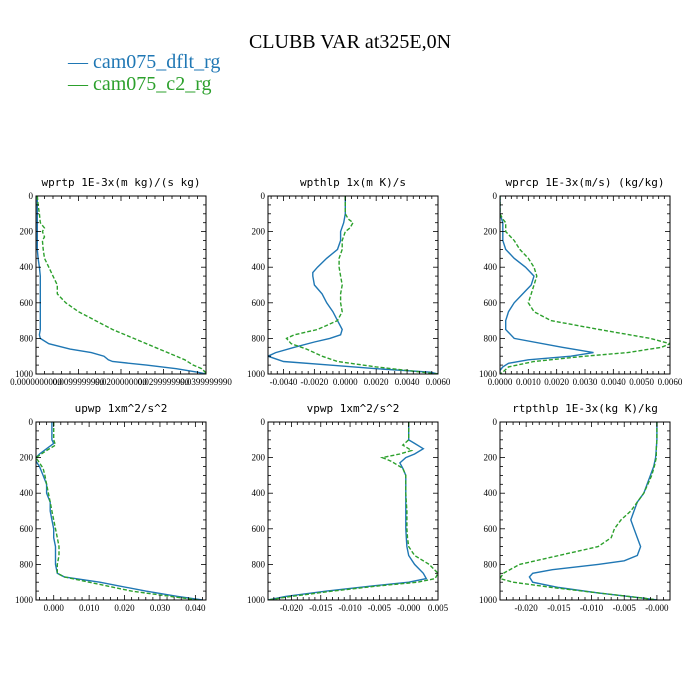 This screenshot has width=700, height=700. Describe the element at coordinates (121, 182) in the screenshot. I see `panel-title: wprtp 1E-3x(m kg)/(s kg)` at that location.